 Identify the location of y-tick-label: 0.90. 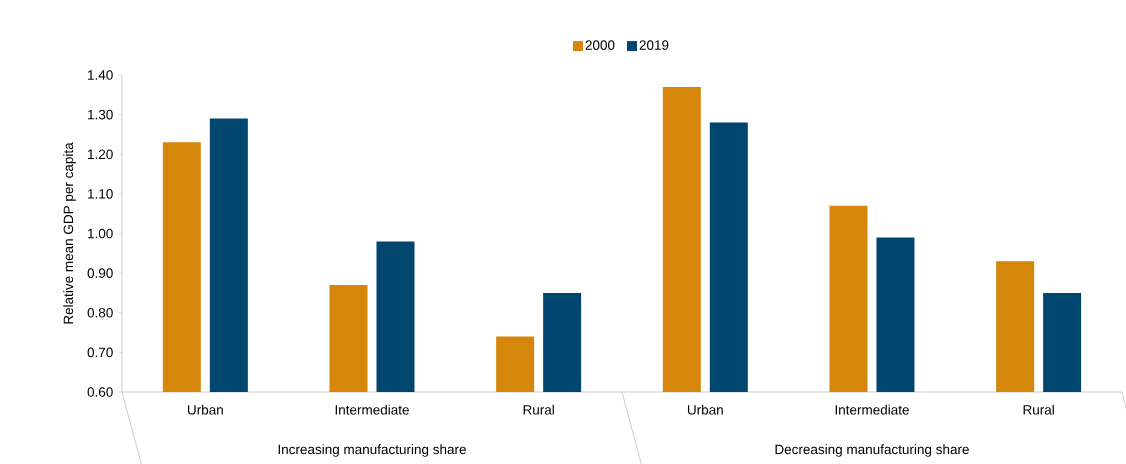
(100, 273).